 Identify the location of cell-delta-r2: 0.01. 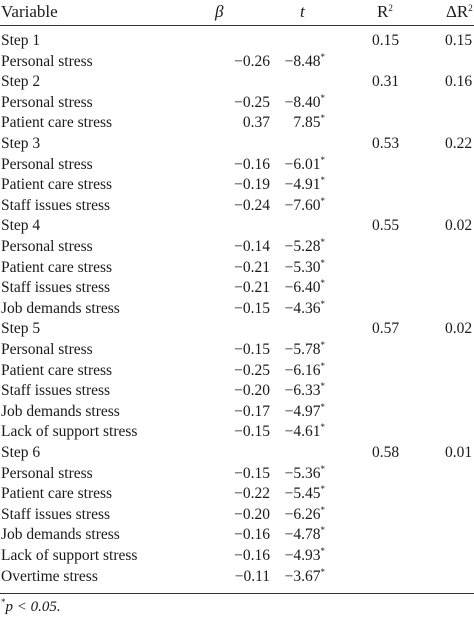
(459, 452).